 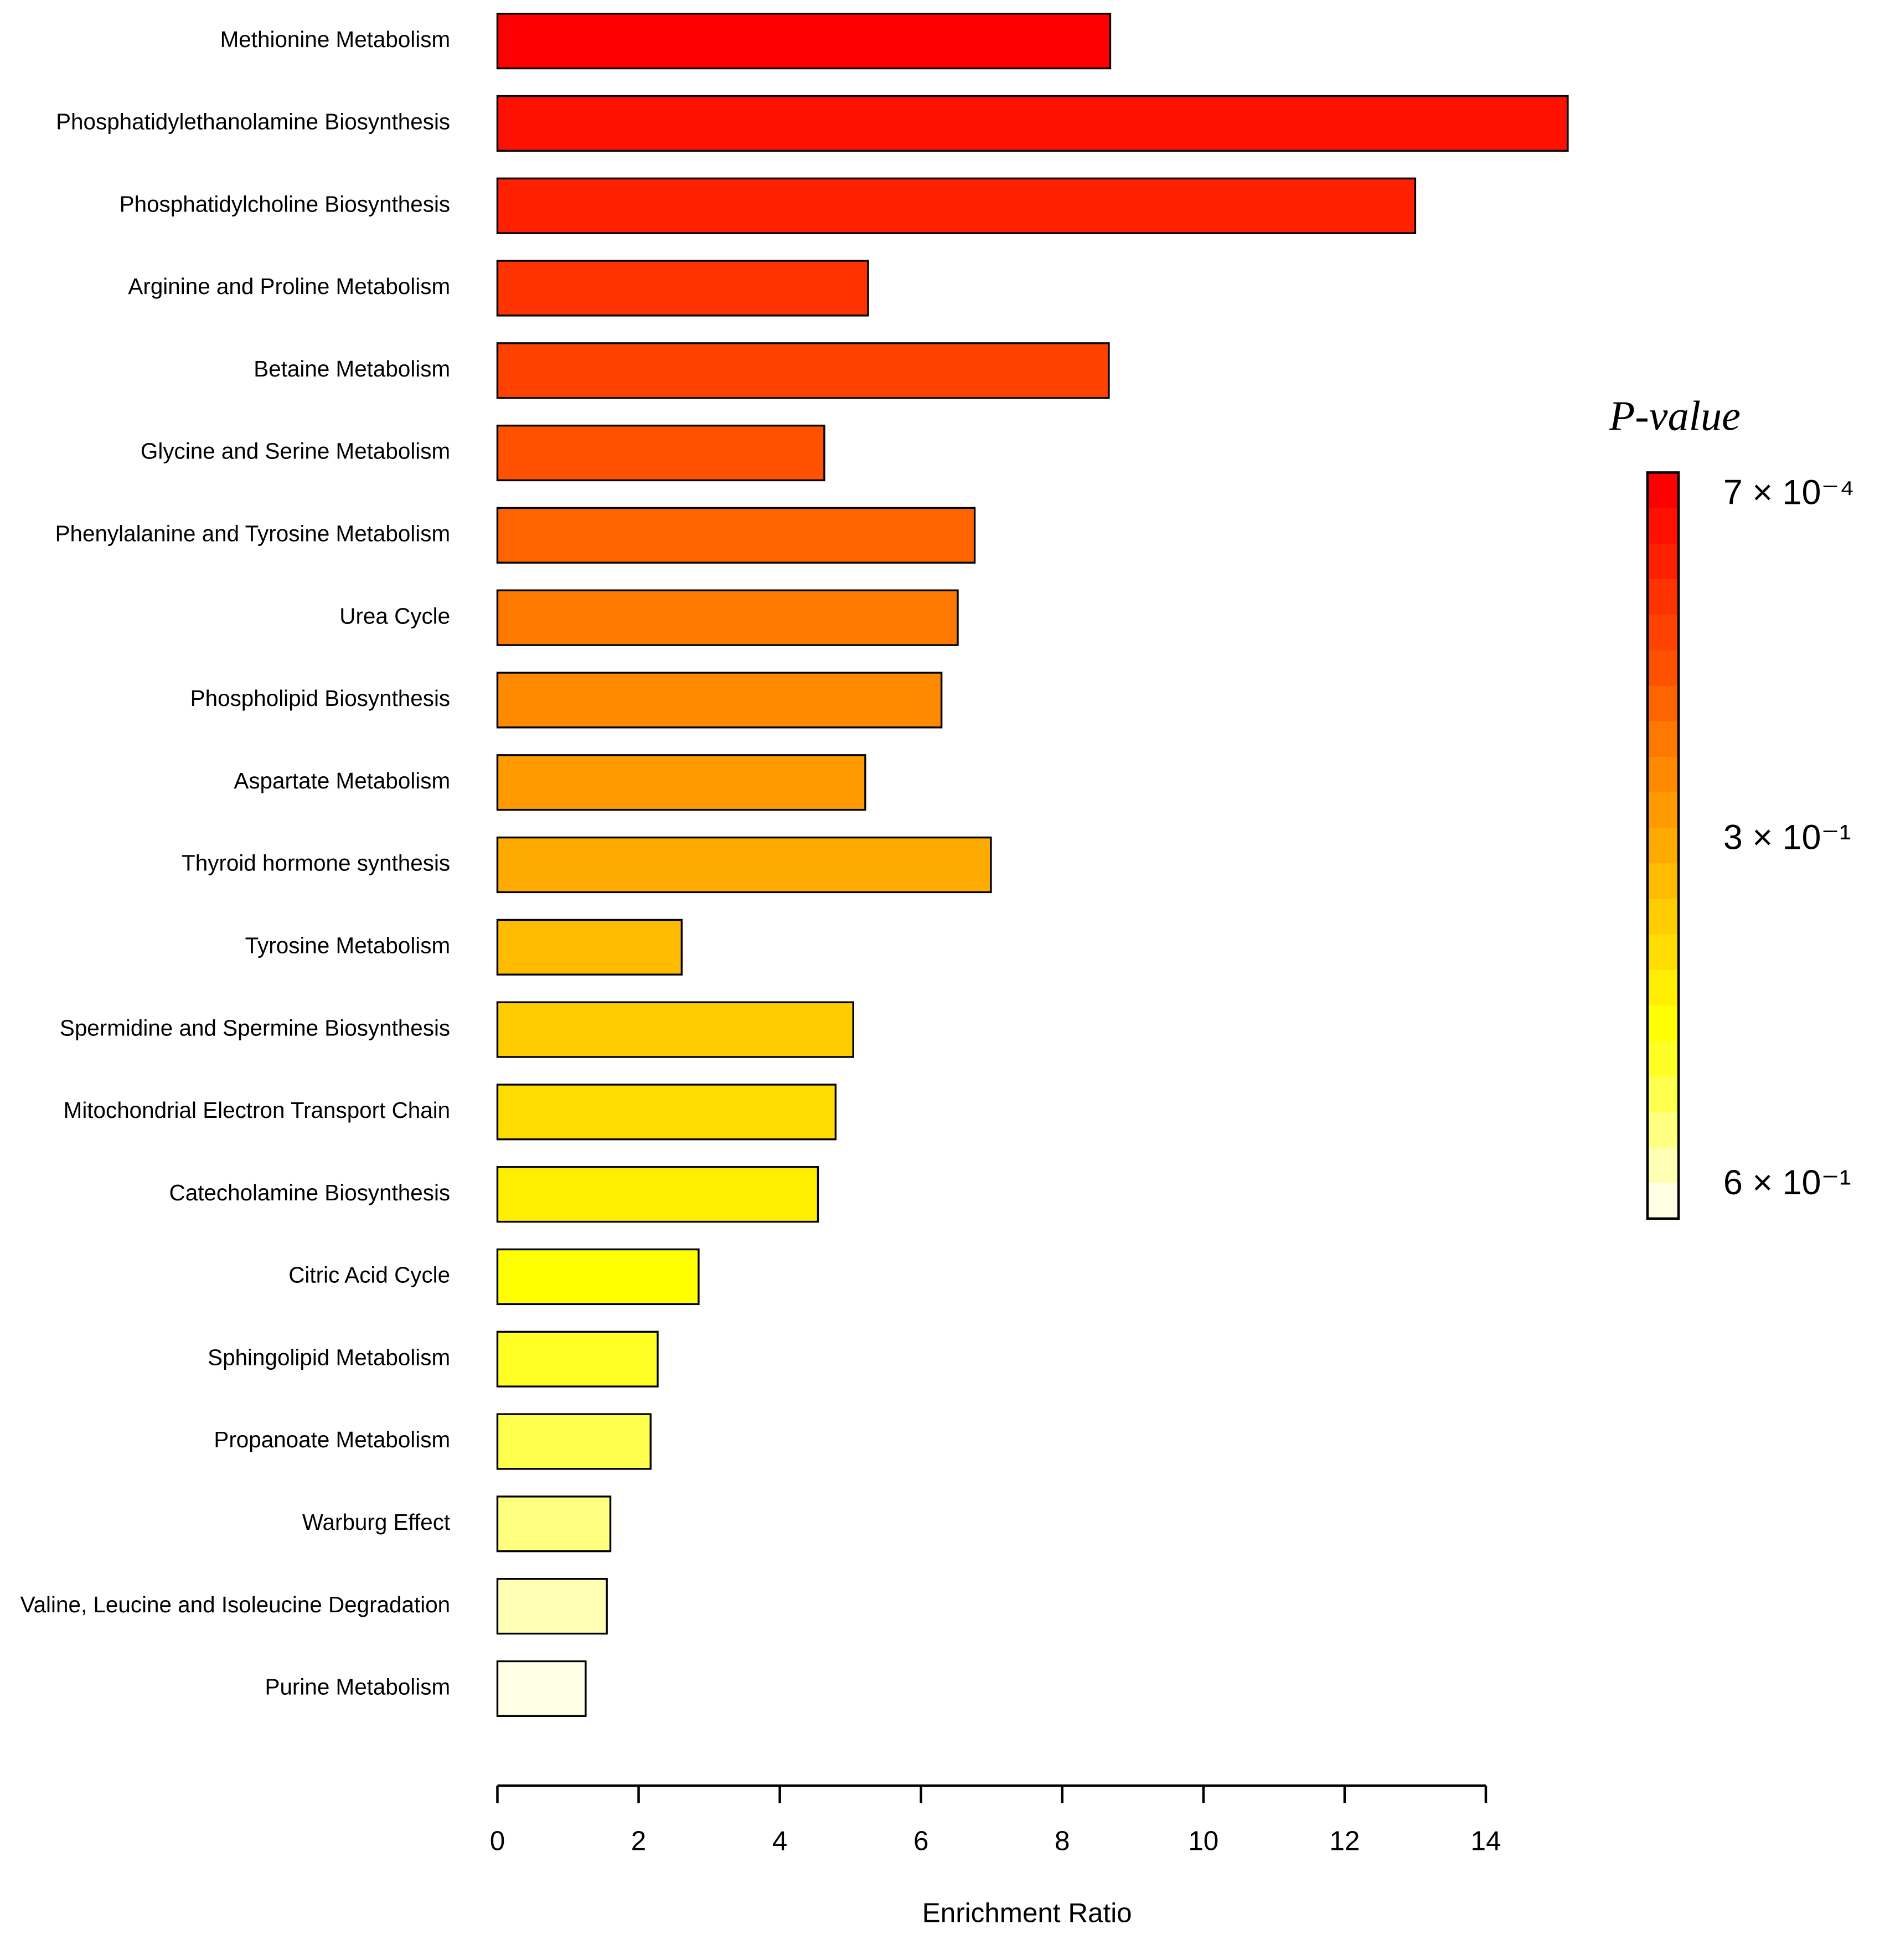 I want to click on y-tick-label: Phosphatidylcholine Biosynthesis, so click(x=285, y=203).